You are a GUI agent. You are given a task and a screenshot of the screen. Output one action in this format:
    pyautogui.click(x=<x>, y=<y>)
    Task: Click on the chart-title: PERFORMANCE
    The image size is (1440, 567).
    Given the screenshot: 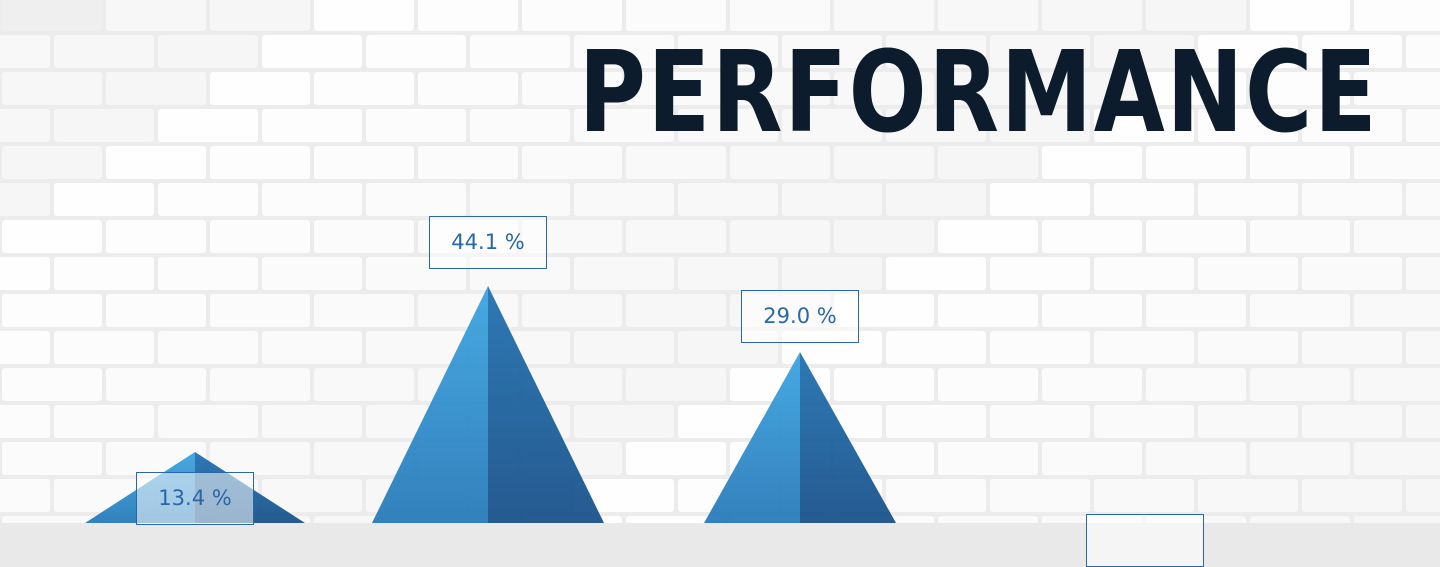 What is the action you would take?
    pyautogui.click(x=978, y=93)
    